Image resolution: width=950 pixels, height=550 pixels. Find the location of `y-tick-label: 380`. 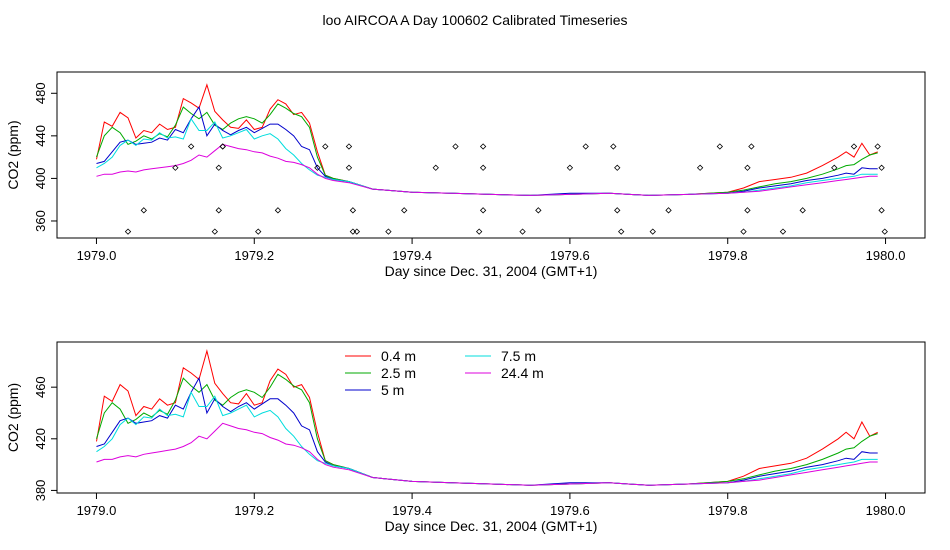

y-tick-label: 380 is located at coordinates (40, 491).